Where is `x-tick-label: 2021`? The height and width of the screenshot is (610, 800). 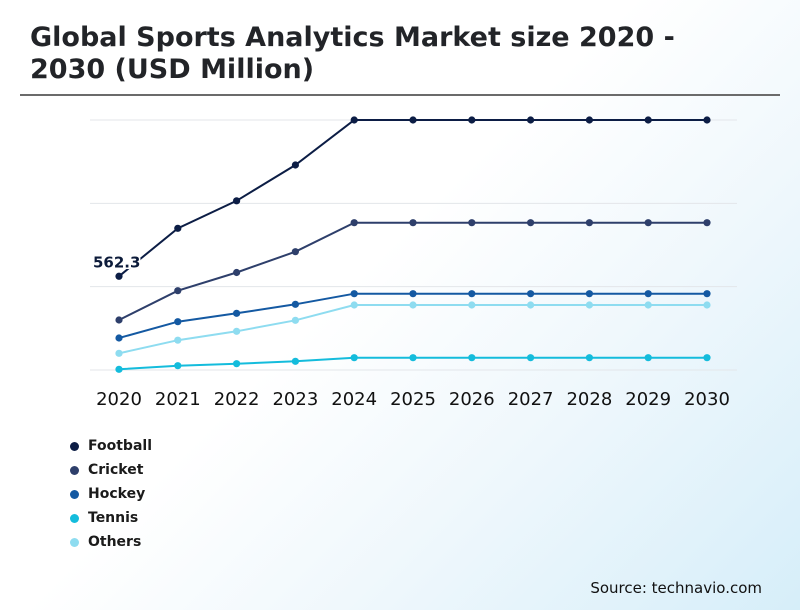
x-tick-label: 2021 is located at coordinates (178, 399).